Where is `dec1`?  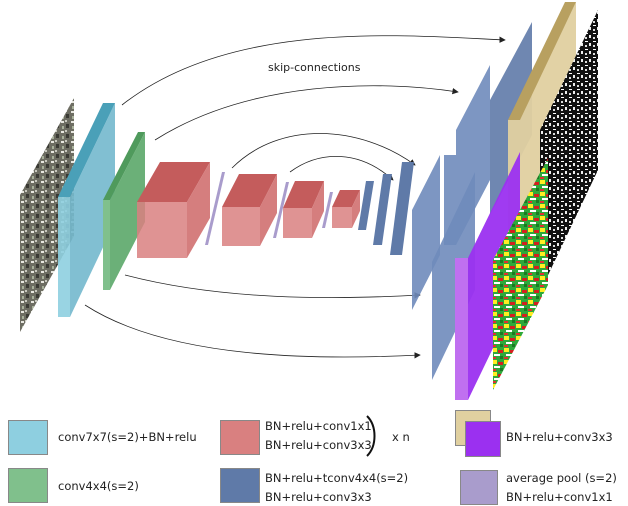
dec1 is located at coordinates (366, 205).